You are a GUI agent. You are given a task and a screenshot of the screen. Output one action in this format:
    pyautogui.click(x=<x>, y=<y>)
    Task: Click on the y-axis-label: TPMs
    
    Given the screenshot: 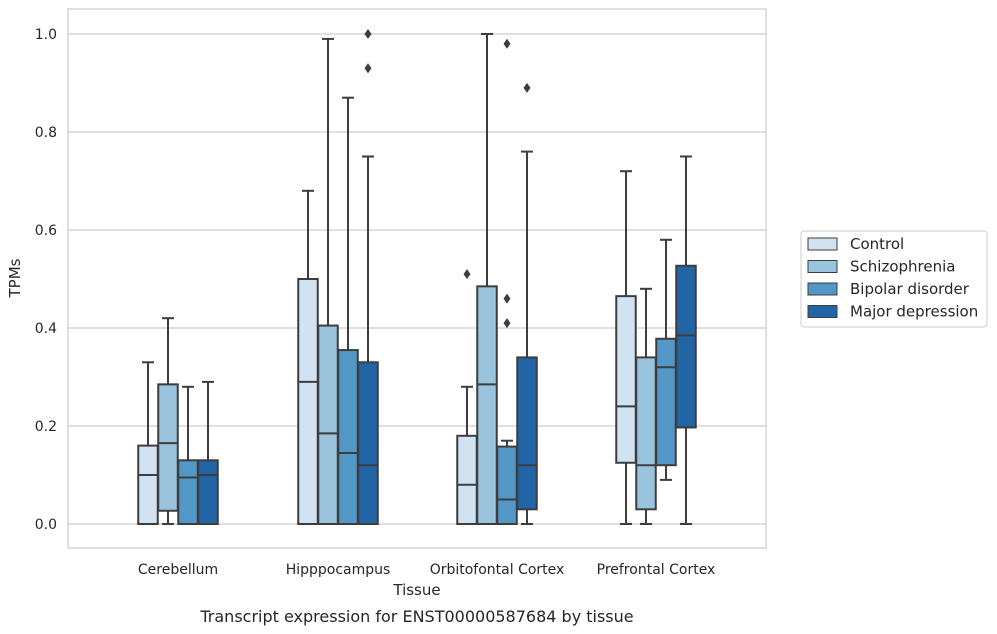 What is the action you would take?
    pyautogui.click(x=15, y=278)
    